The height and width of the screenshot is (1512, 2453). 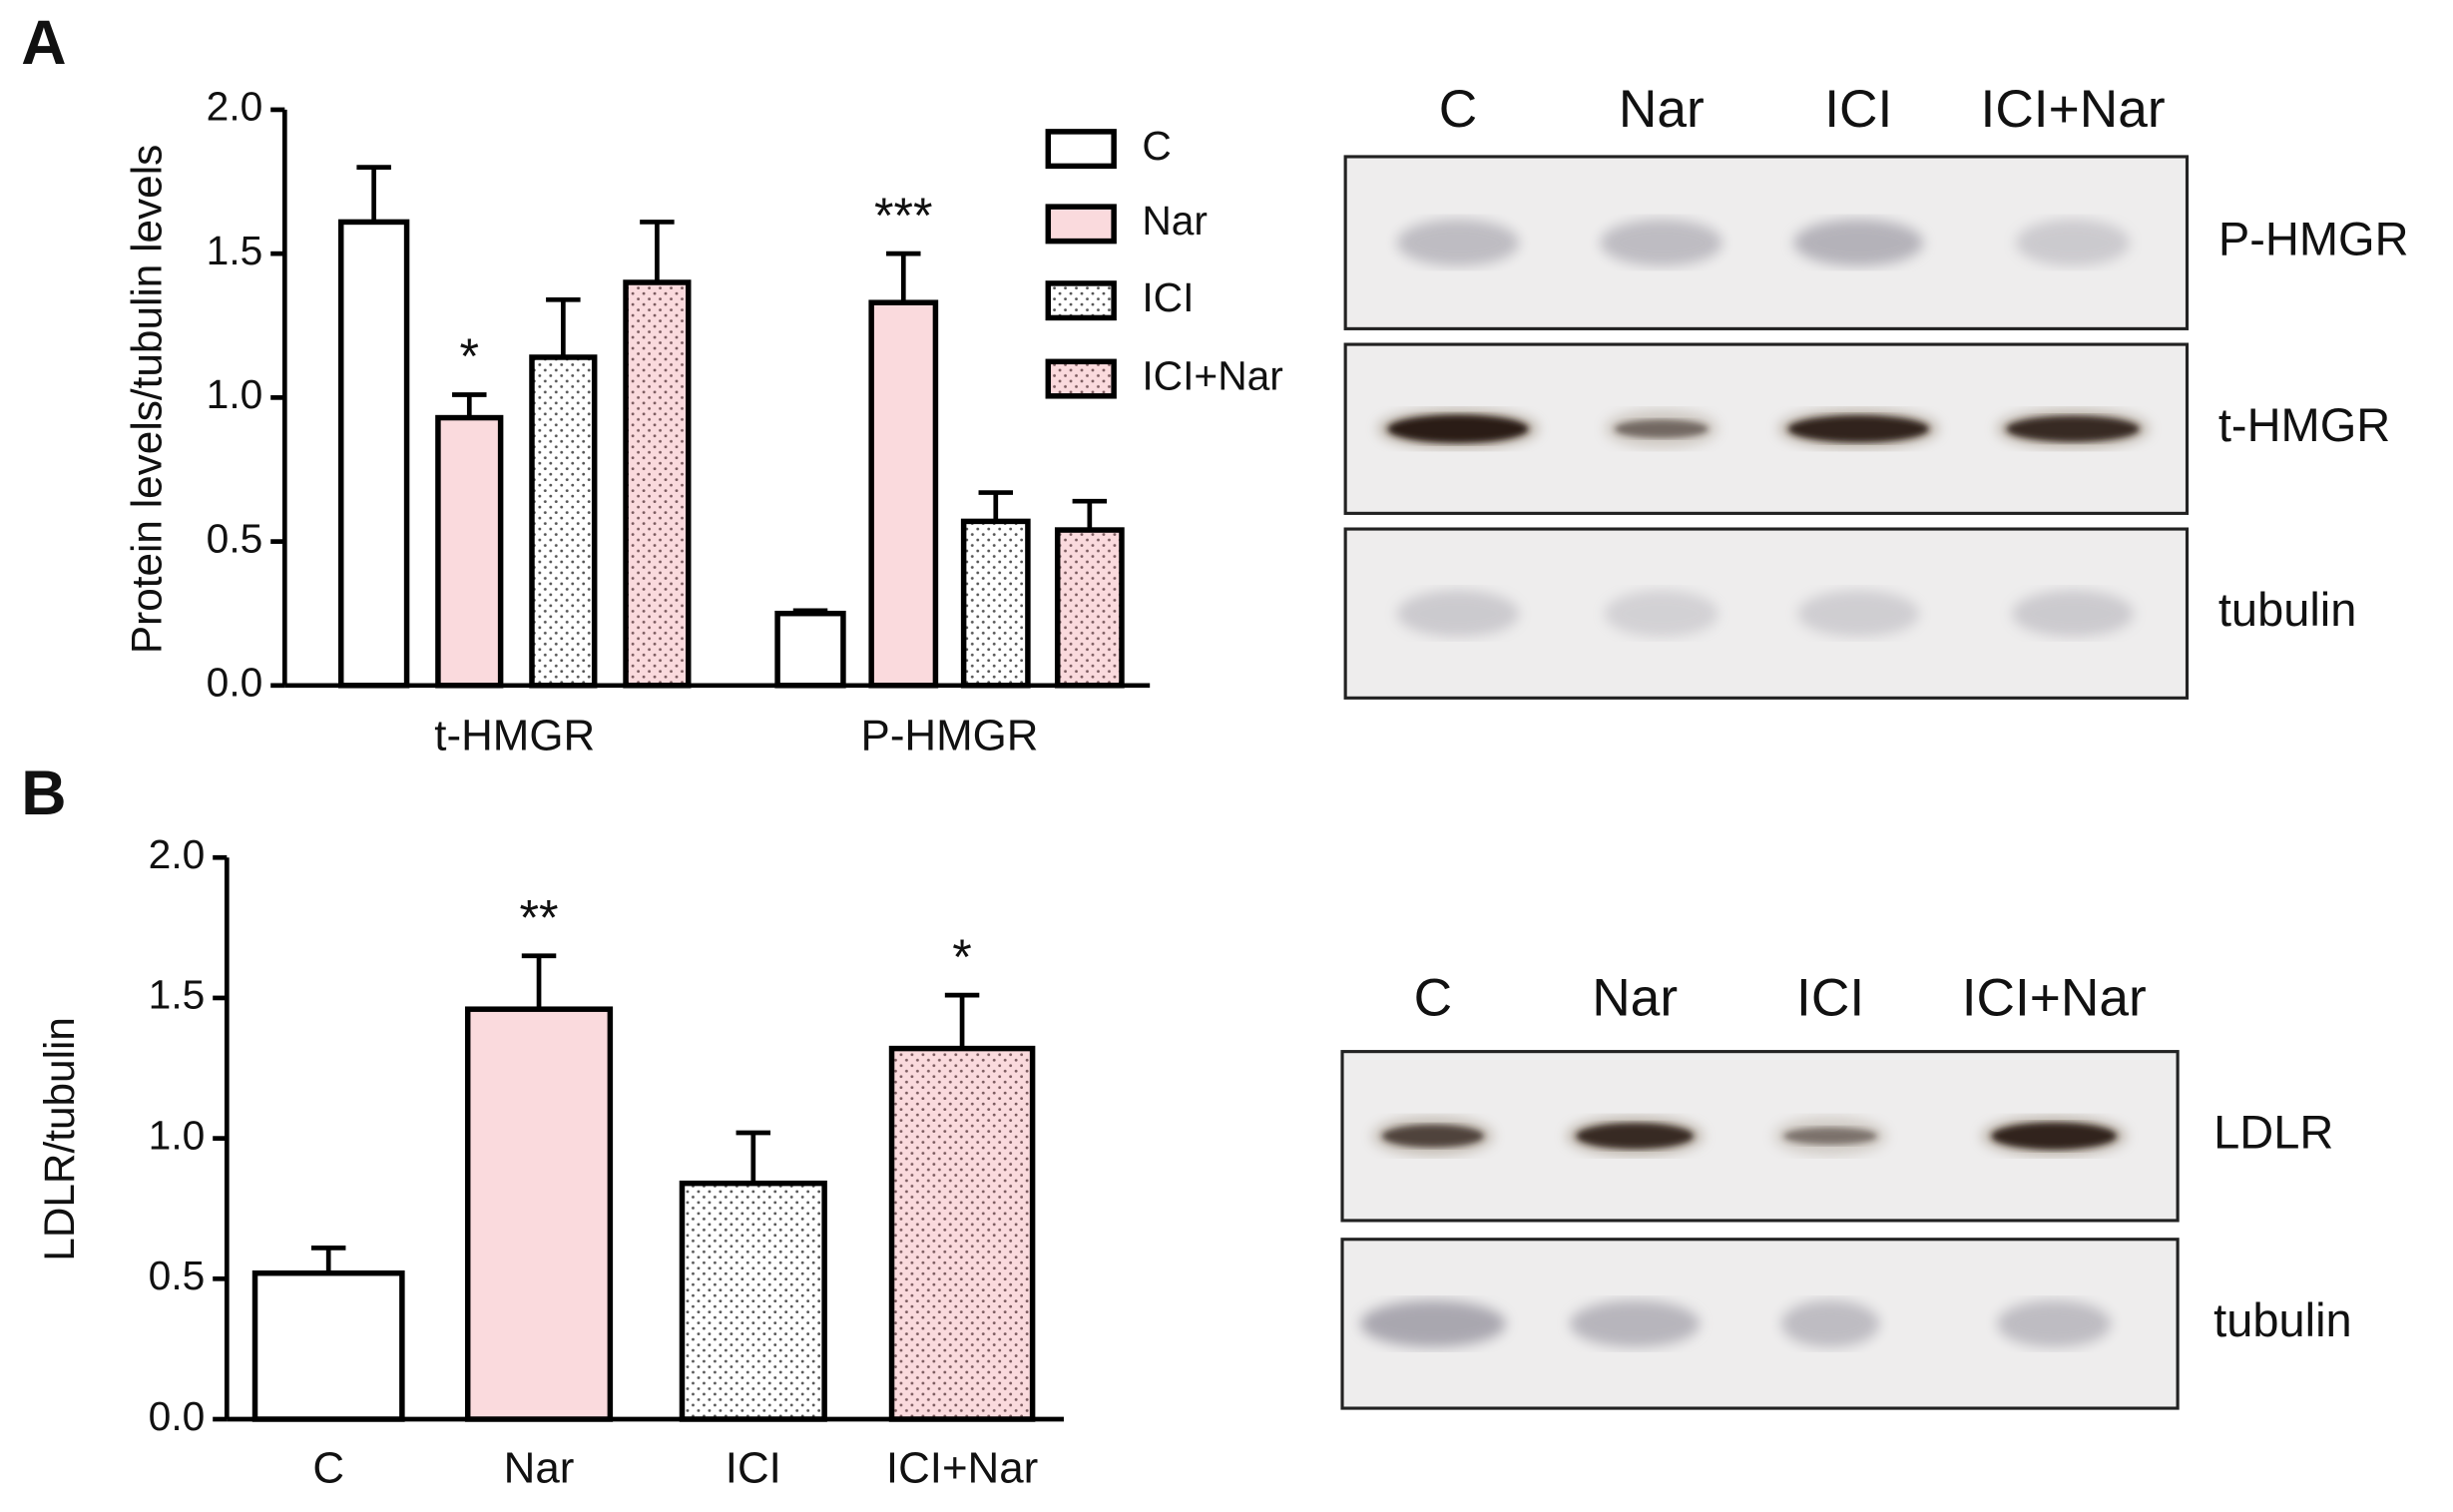 What do you see at coordinates (147, 399) in the screenshot?
I see `y-axis-label: Protein levels/tubulin levels` at bounding box center [147, 399].